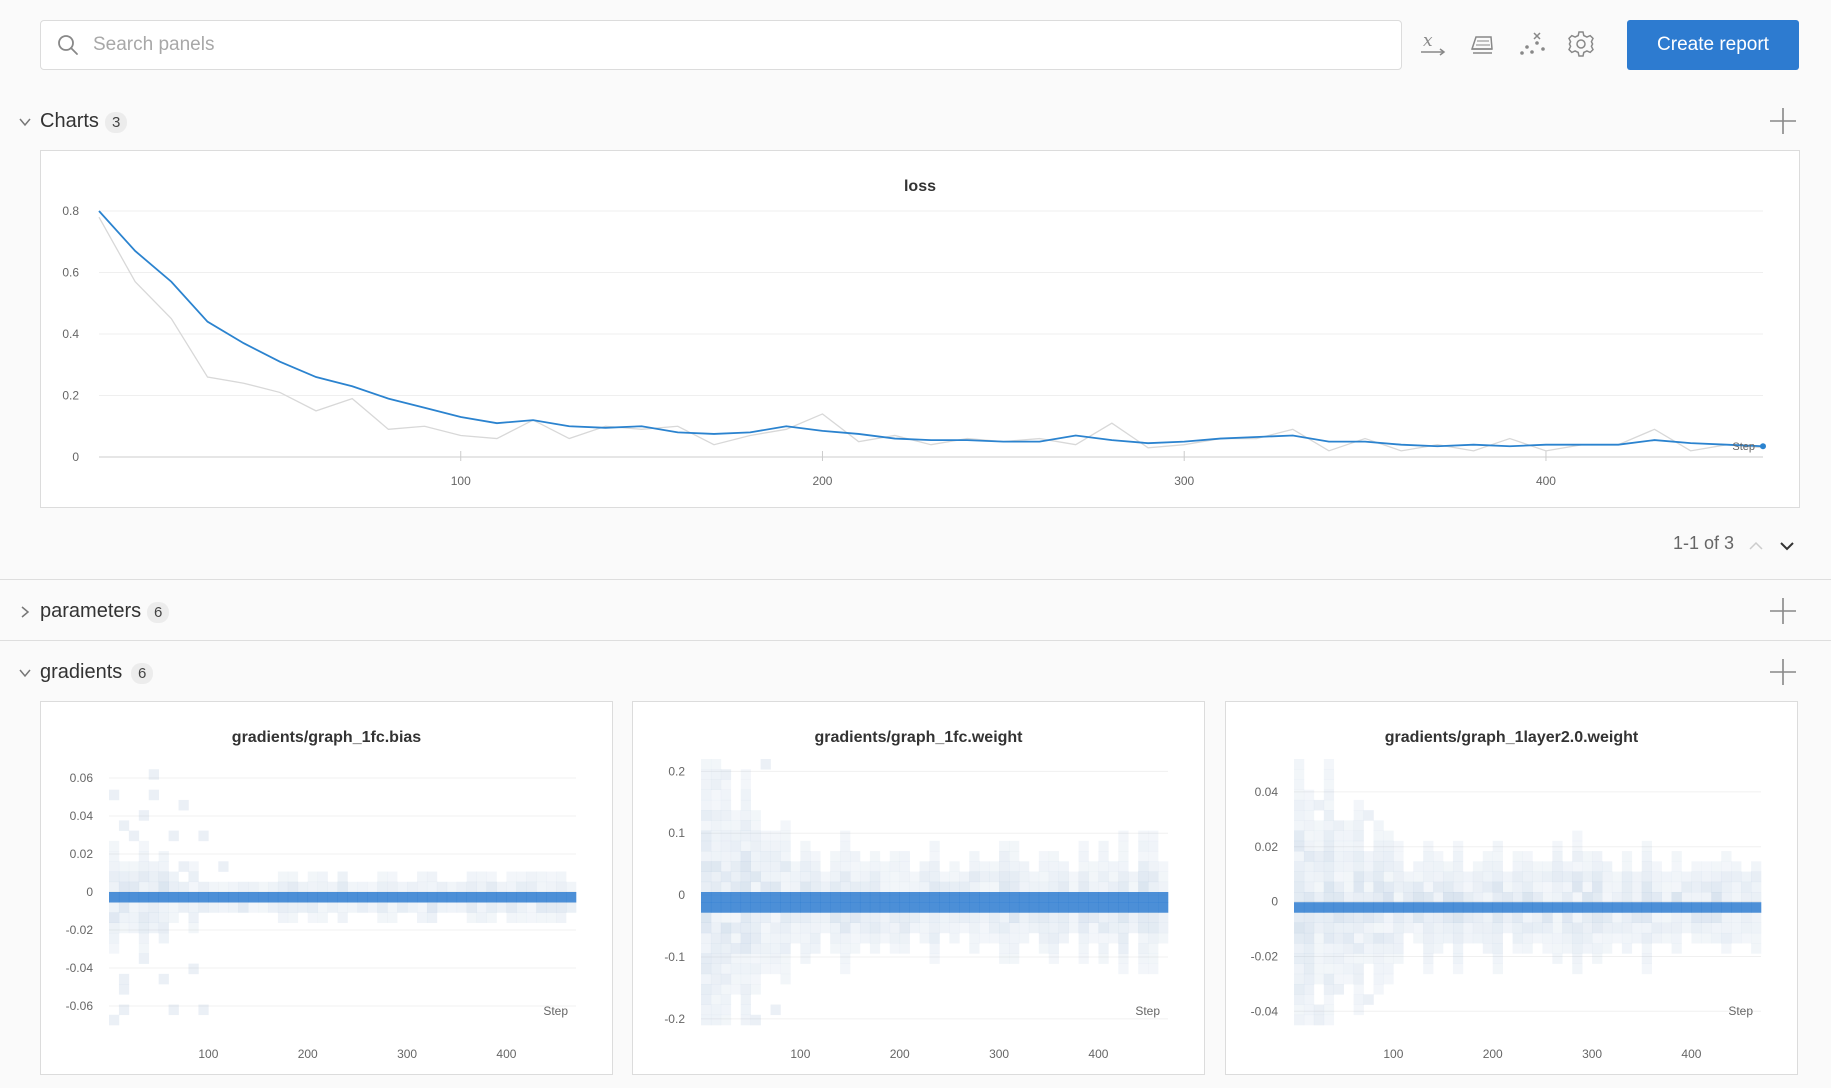  Describe the element at coordinates (919, 889) in the screenshot. I see `histogram-chart: 0.2 0.1 0 -0.1 -0.2 100 200 300 400 Step` at that location.